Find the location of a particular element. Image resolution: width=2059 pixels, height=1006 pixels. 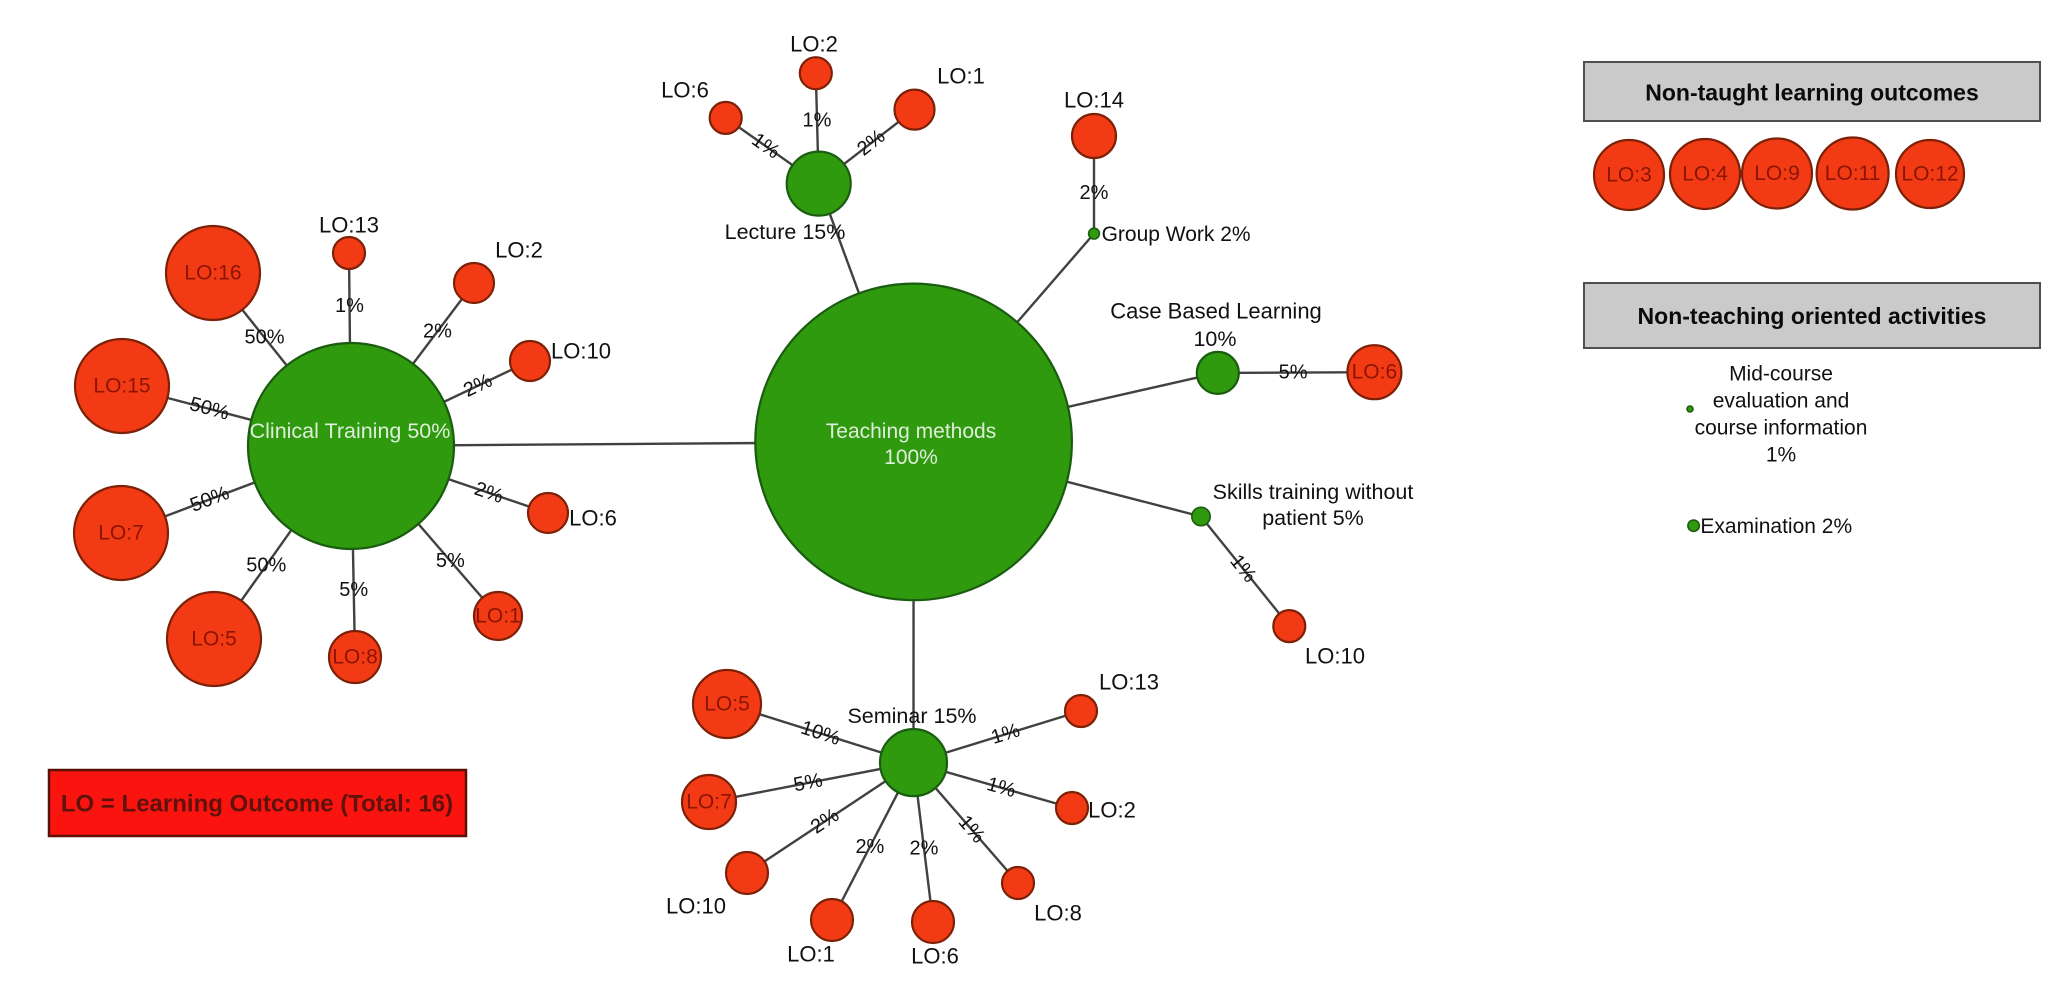

svg-text: LO:3 is located at coordinates (1629, 175).